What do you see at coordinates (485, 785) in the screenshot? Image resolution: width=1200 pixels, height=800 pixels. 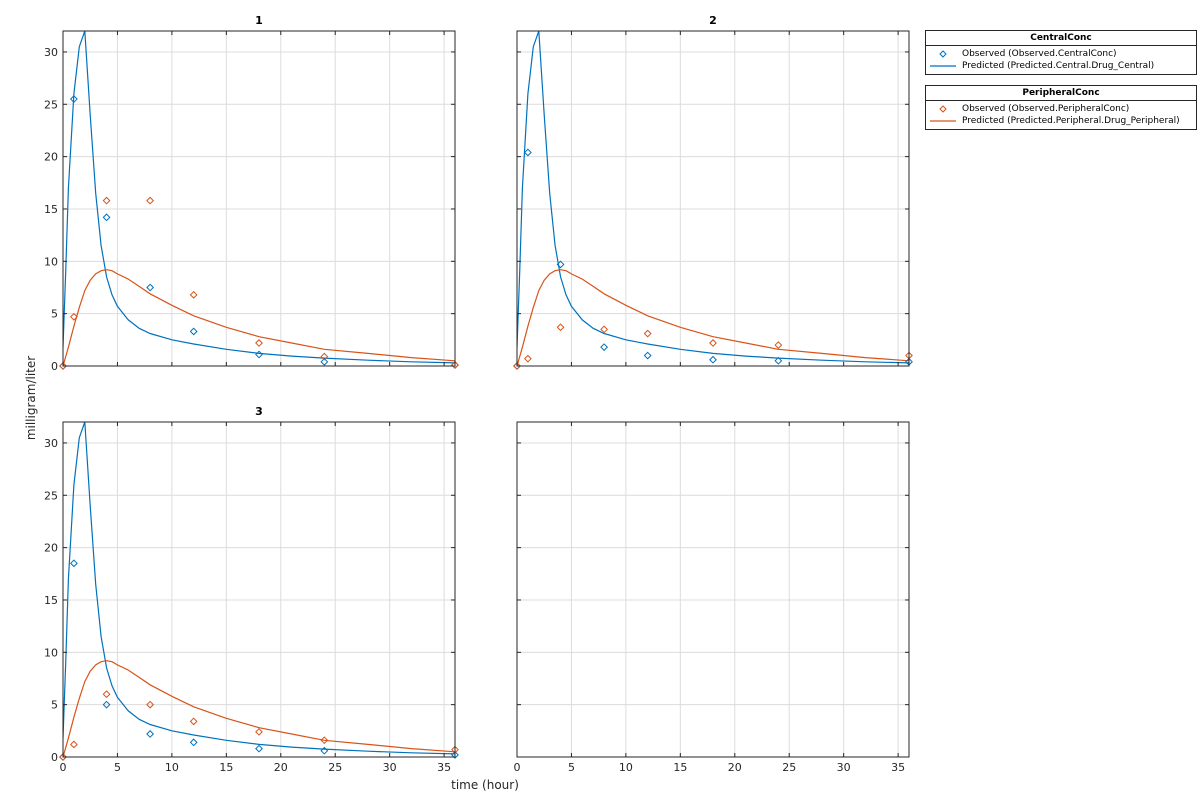 I see `x-axis-label: time (hour)` at bounding box center [485, 785].